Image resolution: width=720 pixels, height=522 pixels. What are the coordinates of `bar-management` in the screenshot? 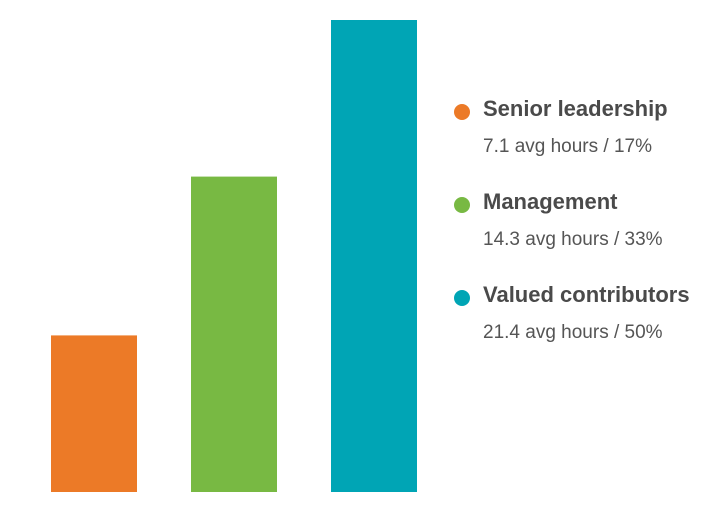 It's located at (234, 334).